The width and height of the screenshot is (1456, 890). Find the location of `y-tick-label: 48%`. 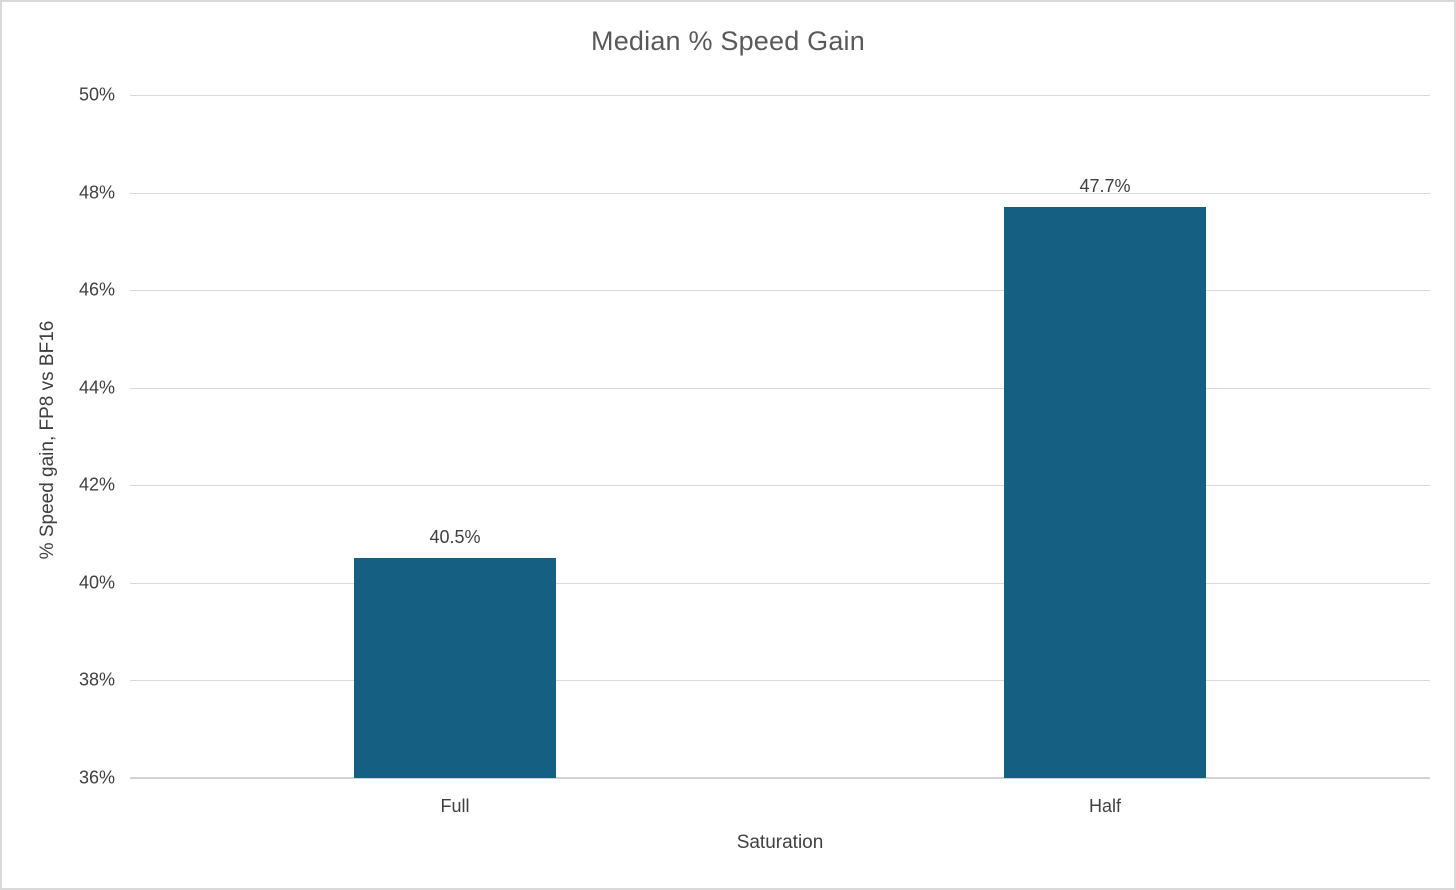

y-tick-label: 48% is located at coordinates (96, 192).